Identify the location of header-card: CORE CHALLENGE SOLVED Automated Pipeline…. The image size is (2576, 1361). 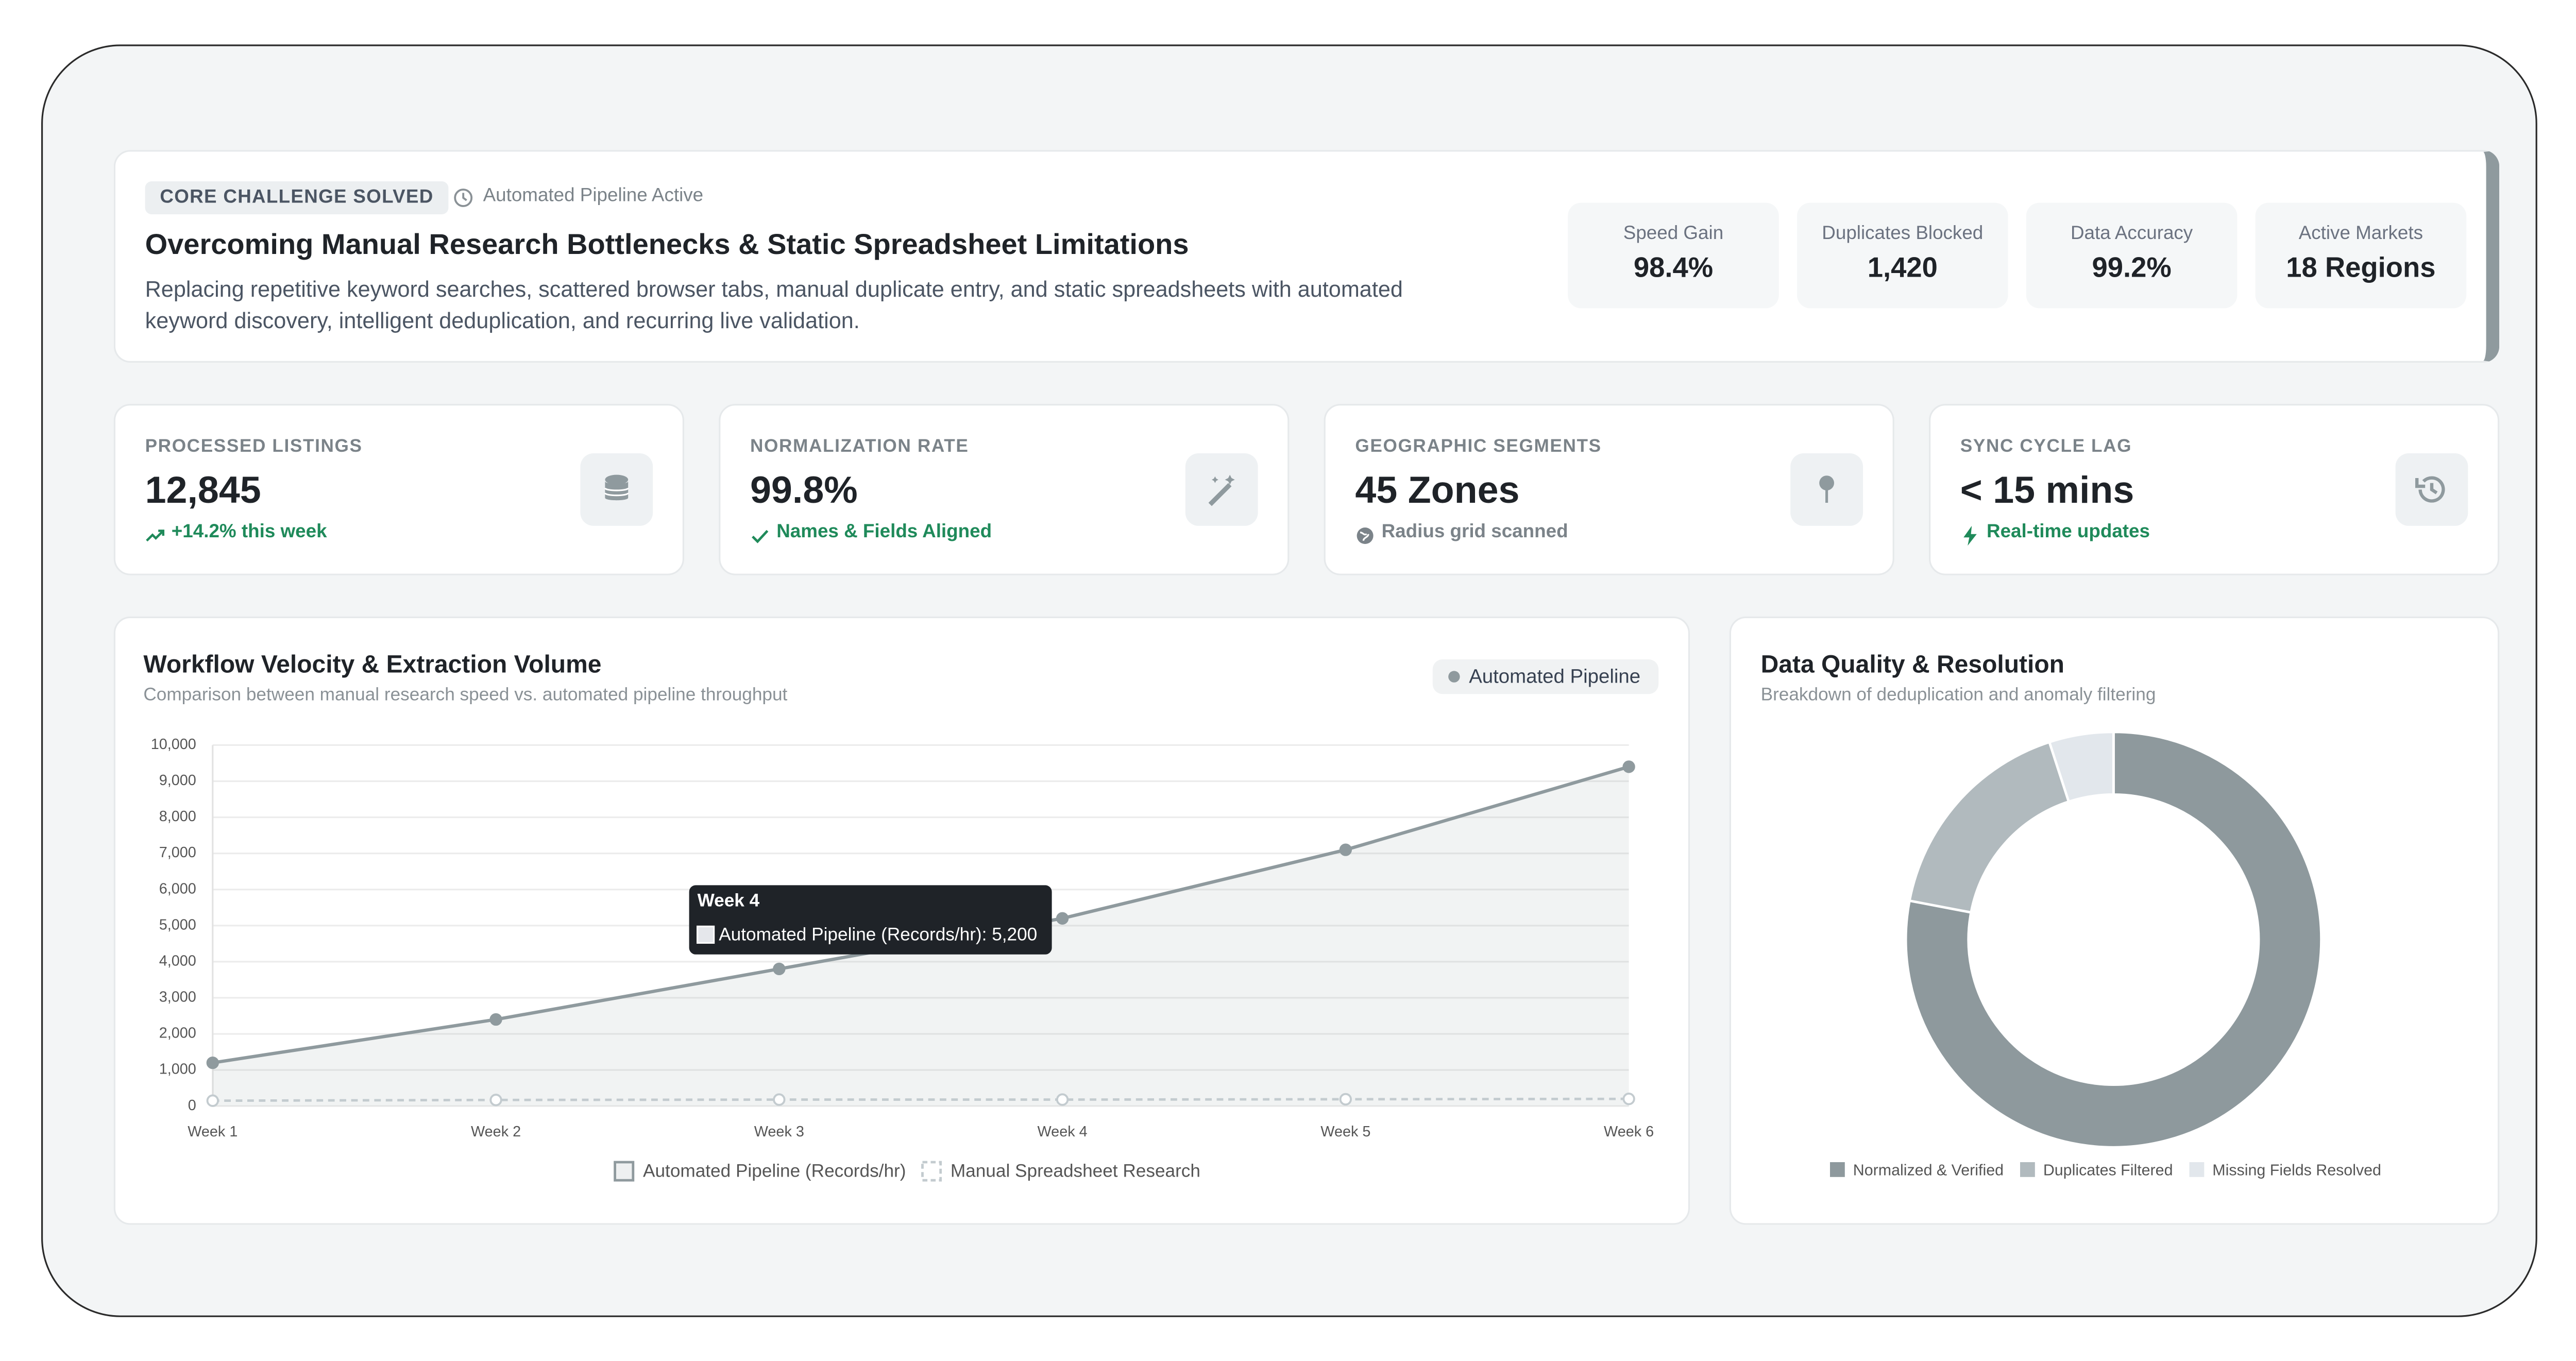
(1306, 256).